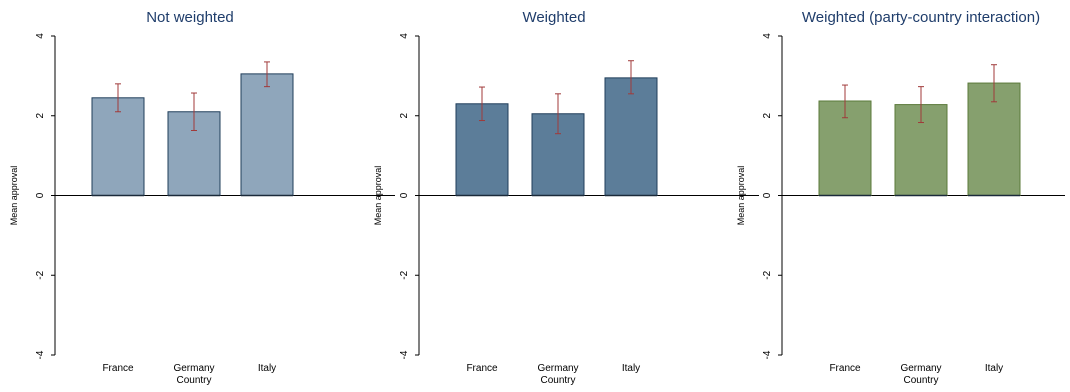 The image size is (1070, 392). I want to click on bar-france, so click(118, 146).